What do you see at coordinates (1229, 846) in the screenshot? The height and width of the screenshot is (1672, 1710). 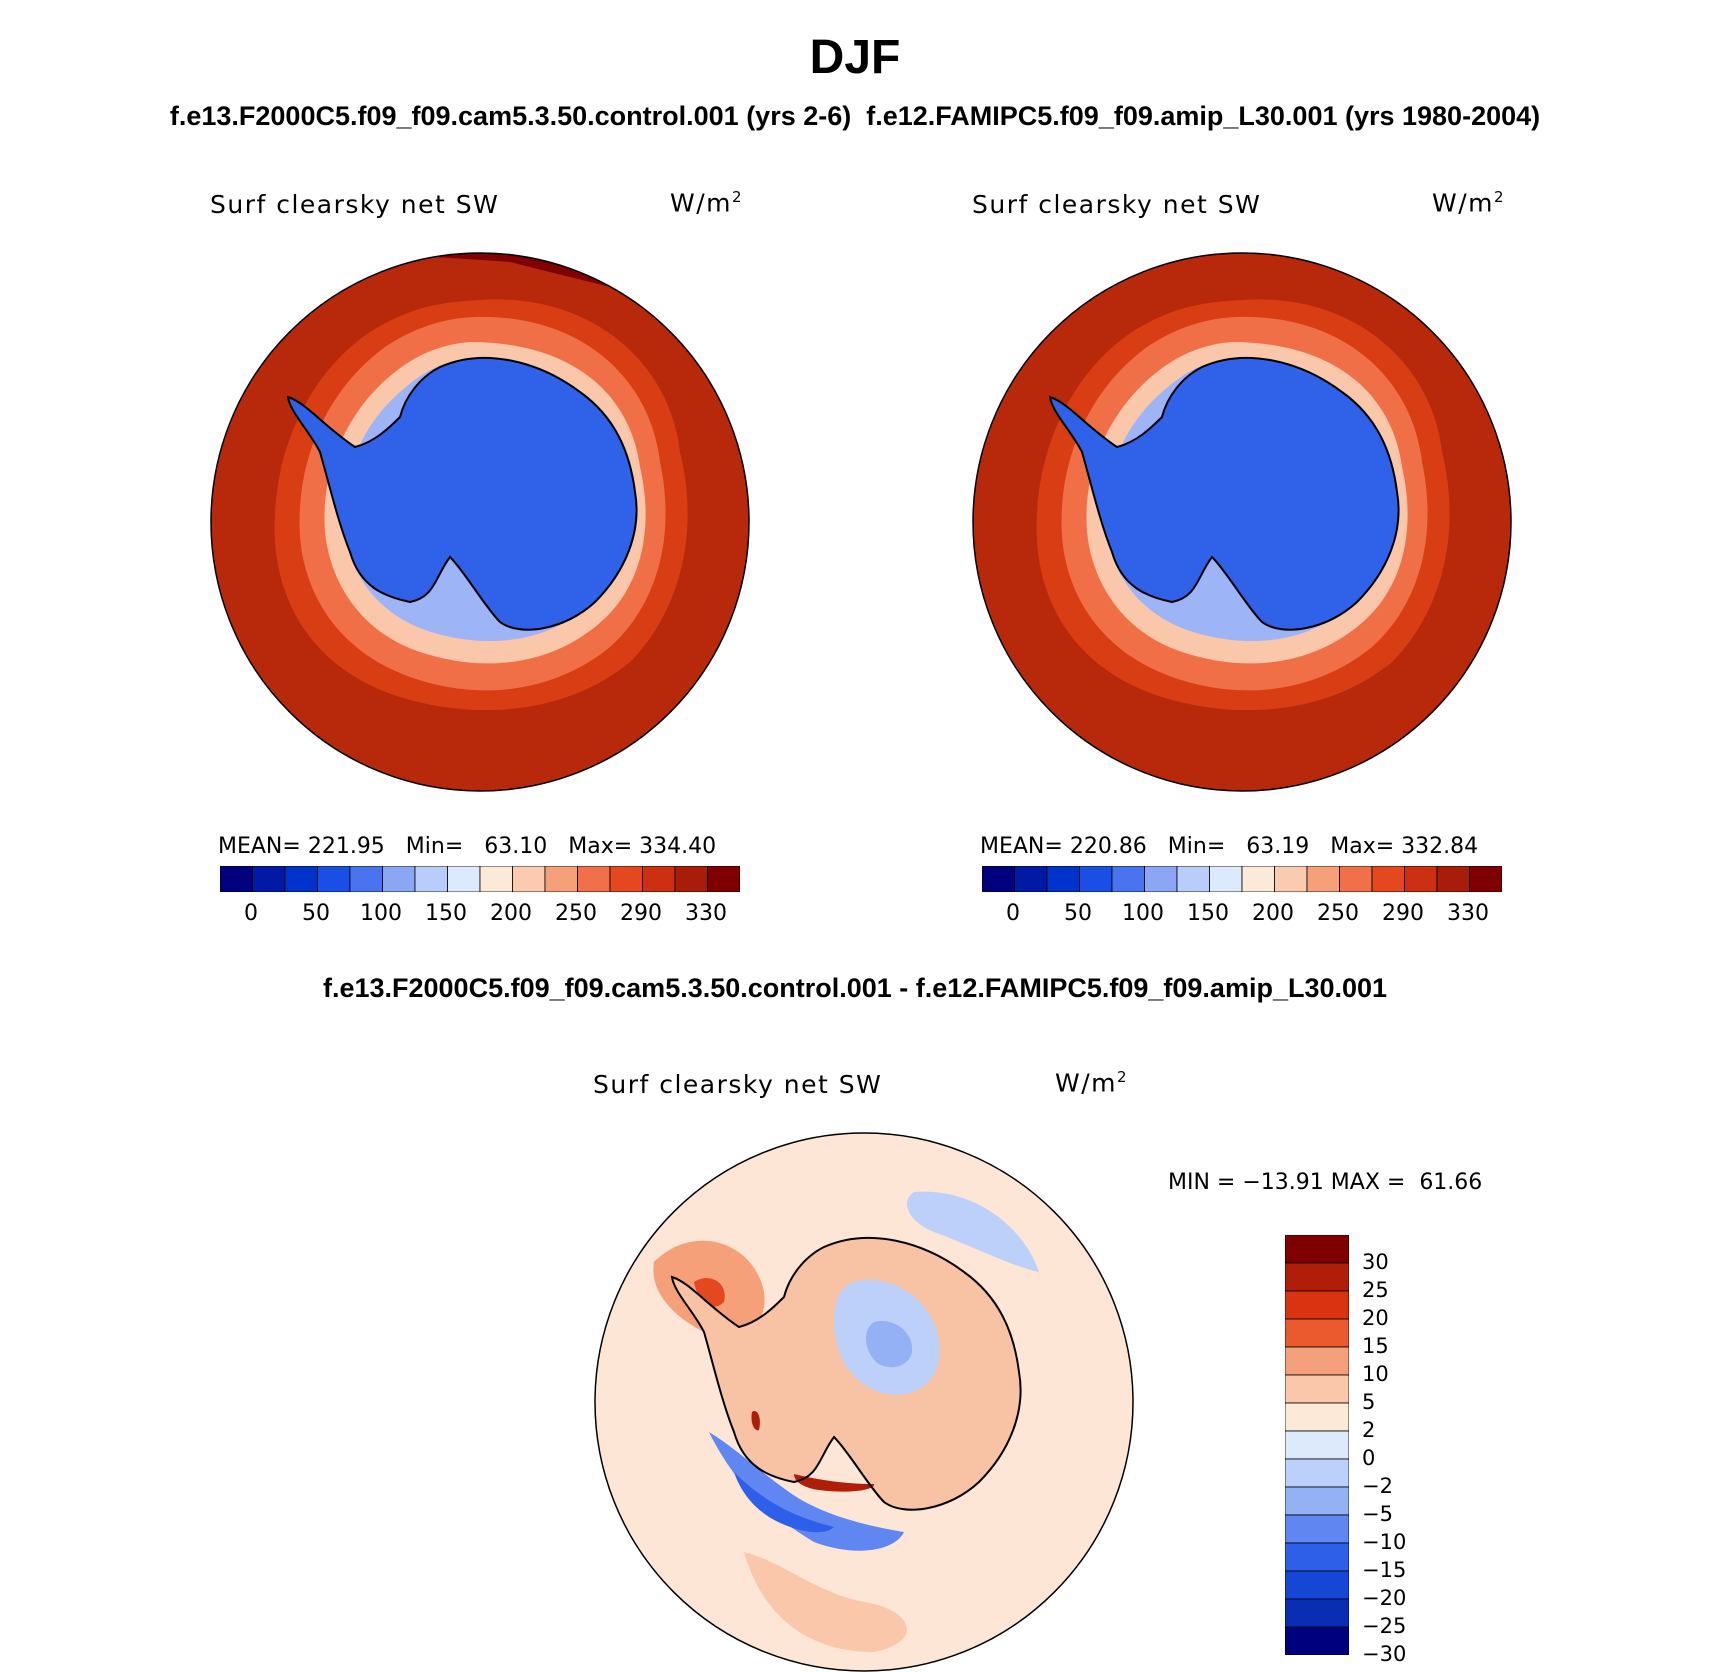 I see `panel2-stats: MEAN= 220.86 Min= 63.19 Max= 332.84` at bounding box center [1229, 846].